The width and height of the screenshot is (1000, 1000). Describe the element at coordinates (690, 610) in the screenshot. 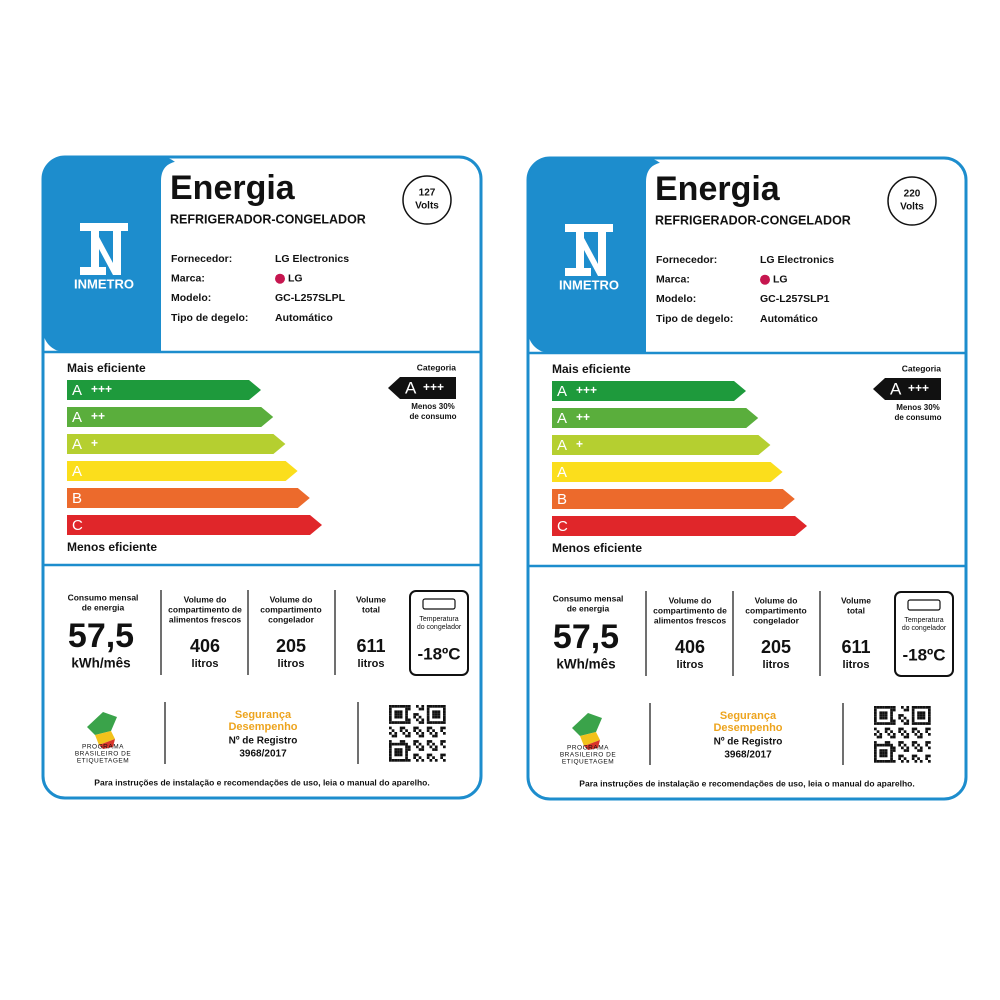

I see `volume-label: compartimento de` at that location.